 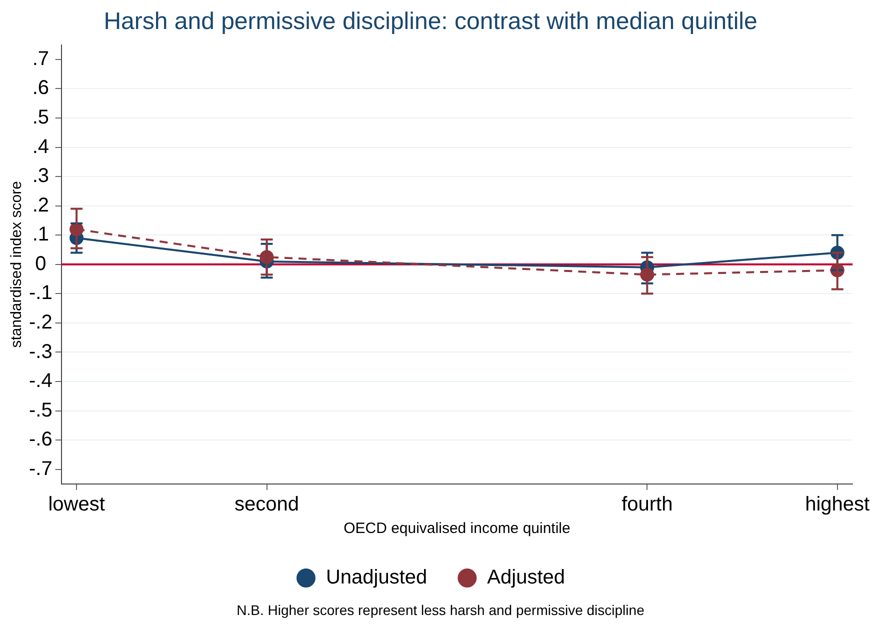 What do you see at coordinates (441, 610) in the screenshot?
I see `text: N.B. Higher scores represent less harsh and permissive discipline` at bounding box center [441, 610].